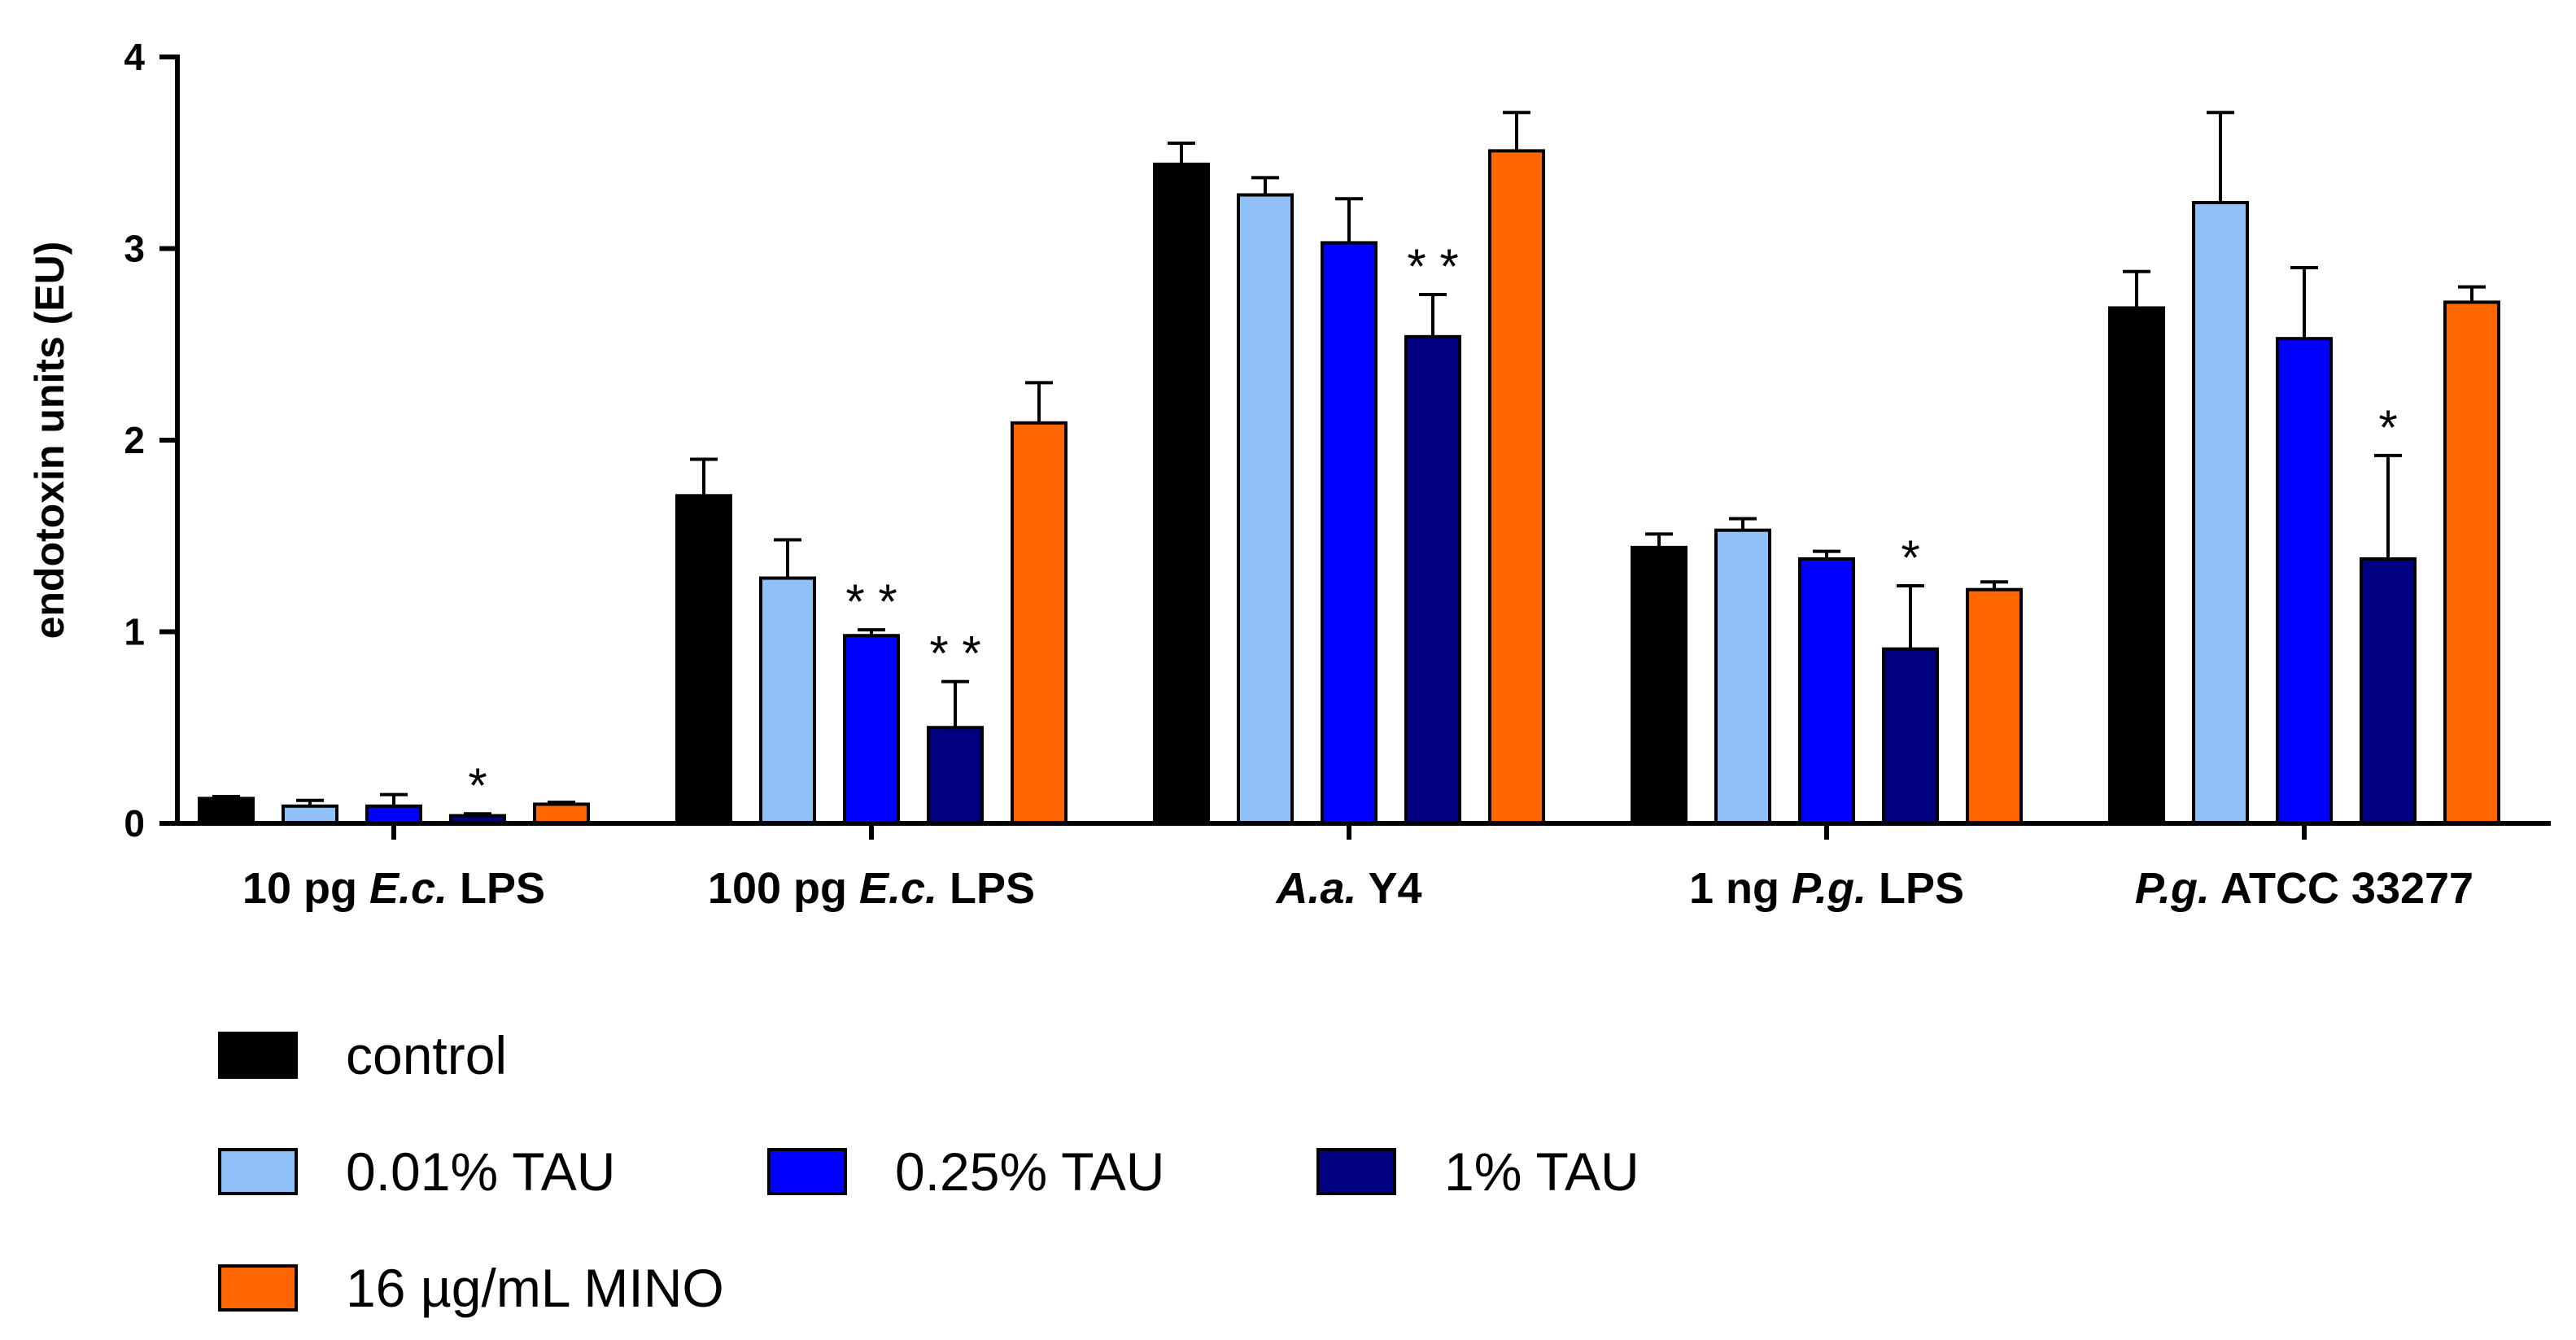  I want to click on category-label: A.a. Y4, so click(1347, 888).